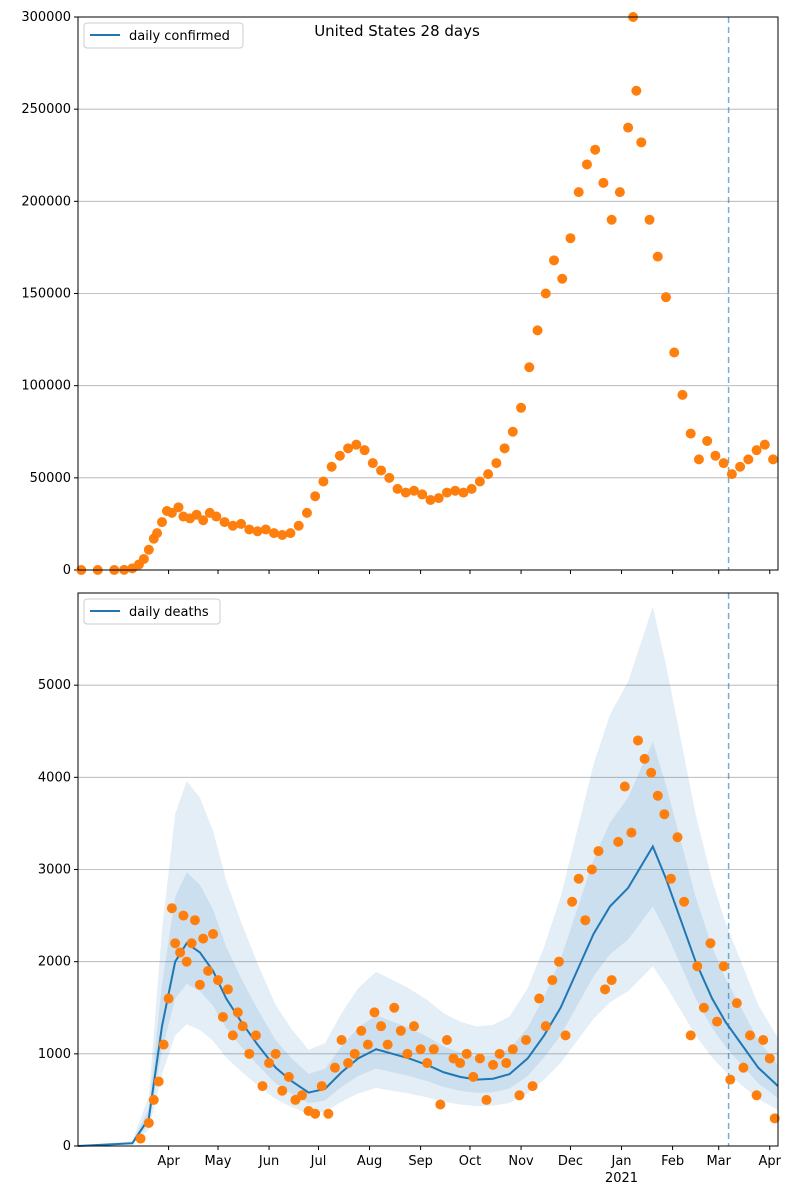 The width and height of the screenshot is (800, 1200). I want to click on y-tick-label: 0, so click(67, 1146).